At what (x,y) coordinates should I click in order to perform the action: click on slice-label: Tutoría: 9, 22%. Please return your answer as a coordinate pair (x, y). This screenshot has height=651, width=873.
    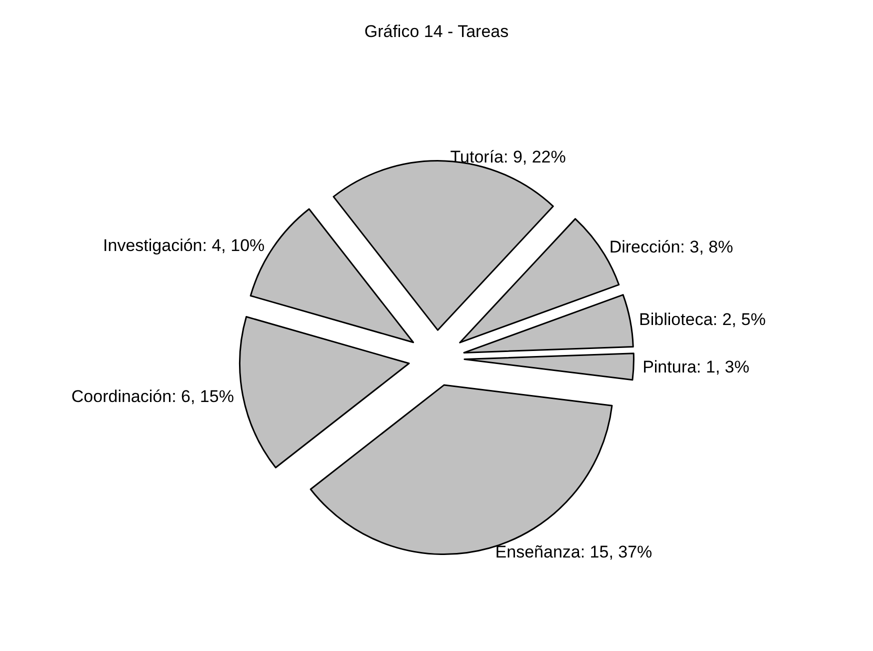
    Looking at the image, I should click on (508, 156).